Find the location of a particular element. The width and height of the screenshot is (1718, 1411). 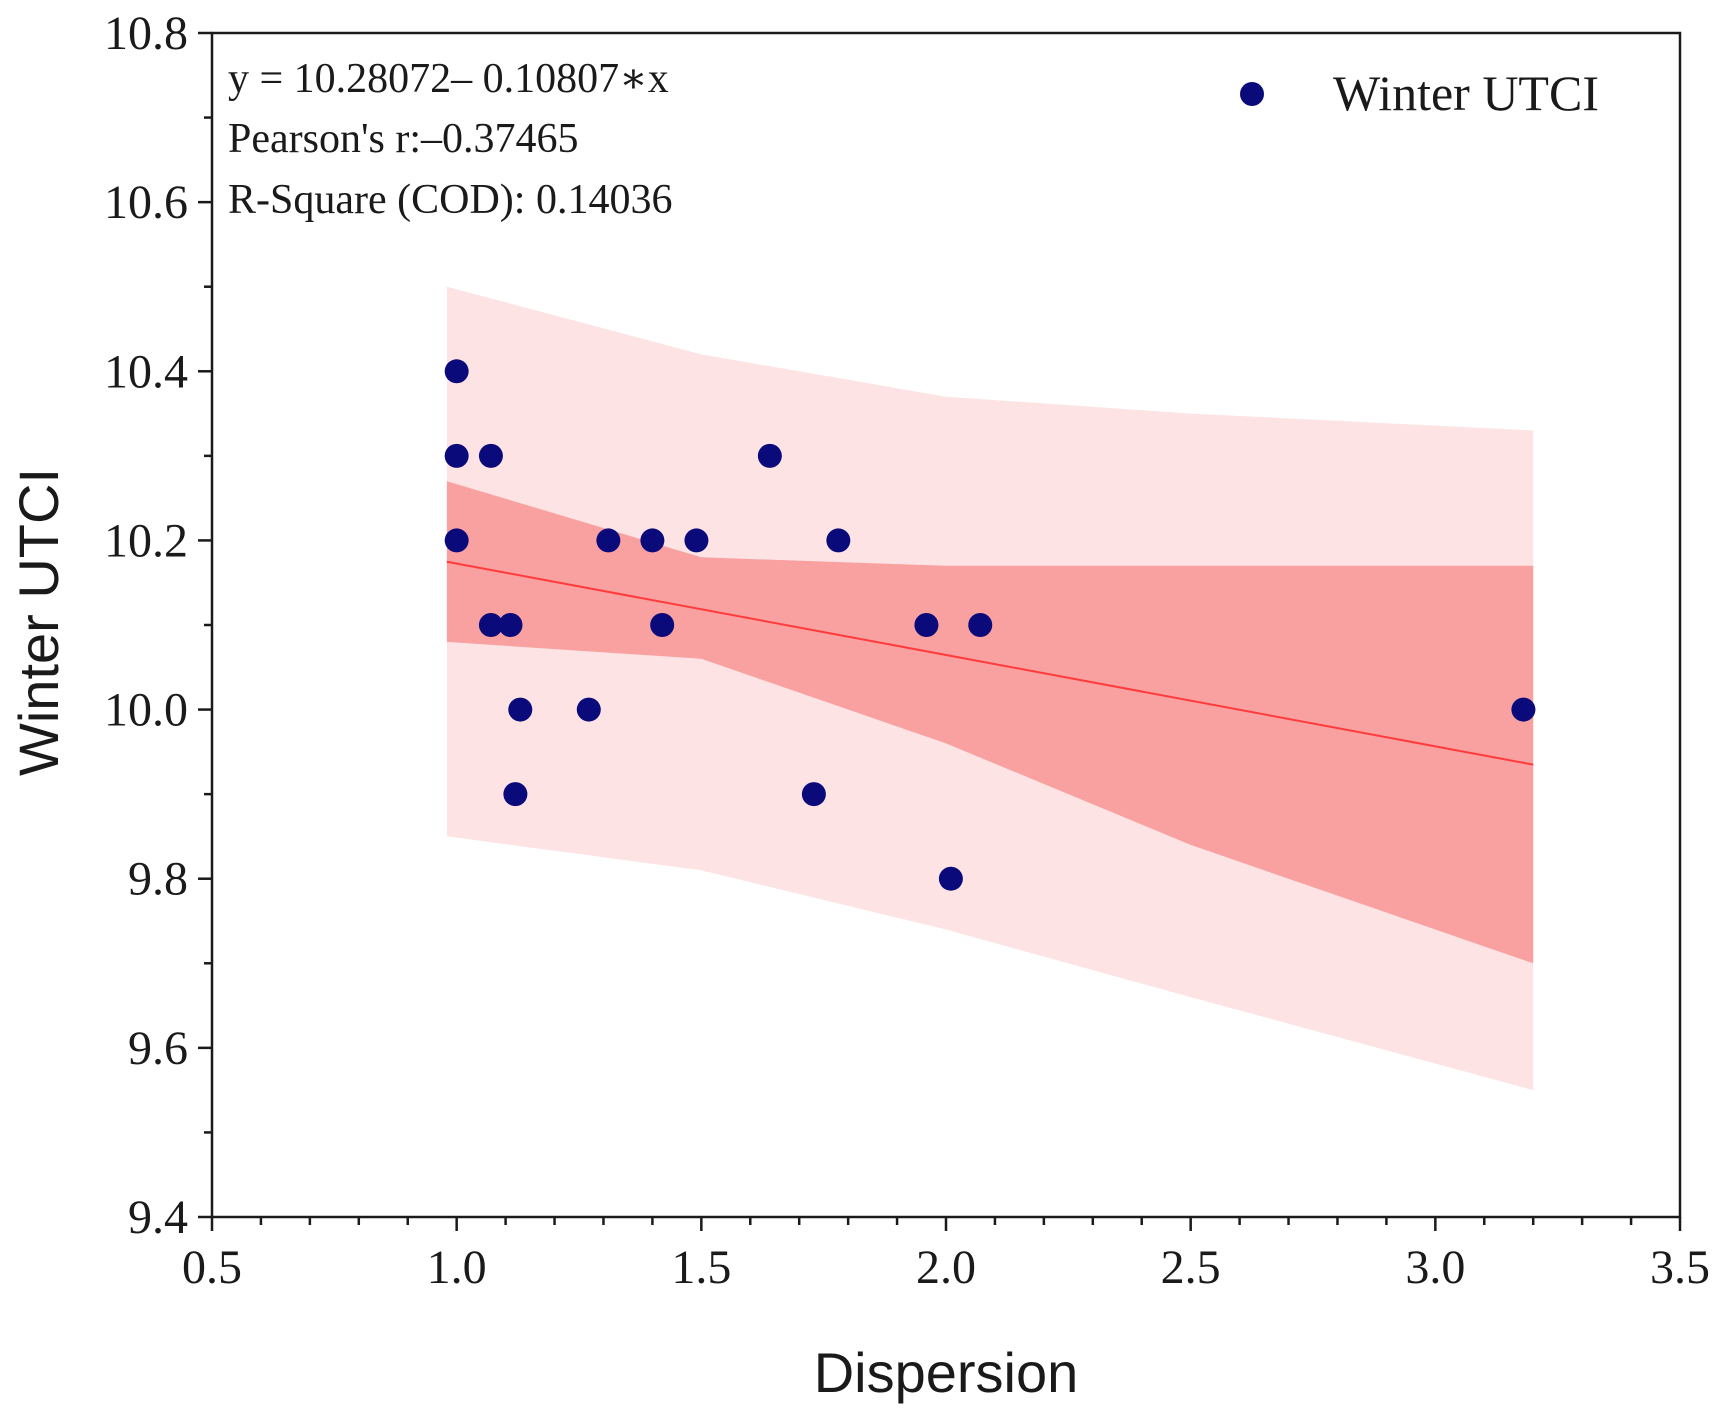

pearson-annotation: Pearson's r:–0.37465 is located at coordinates (403, 139).